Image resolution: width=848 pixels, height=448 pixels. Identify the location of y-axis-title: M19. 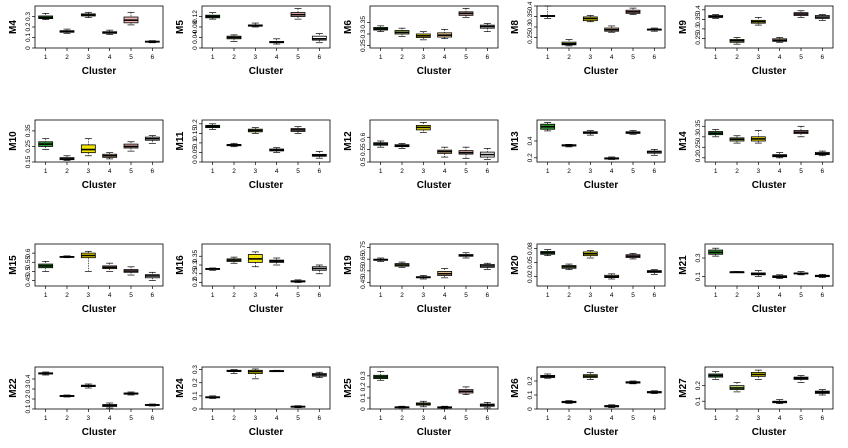
(348, 265).